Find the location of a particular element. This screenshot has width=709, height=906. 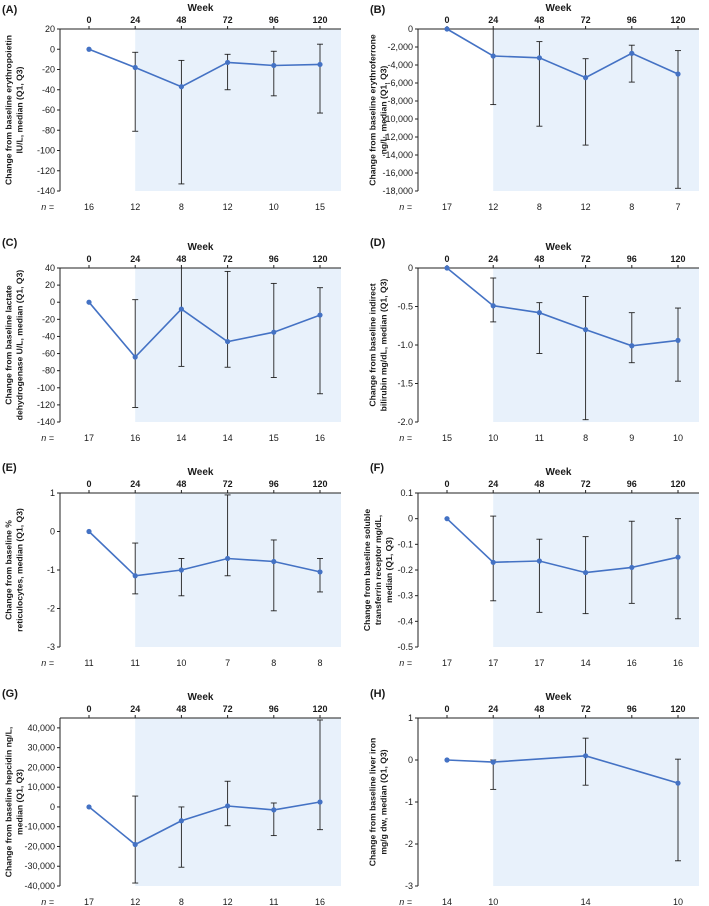

n-count: 9 is located at coordinates (631, 438).